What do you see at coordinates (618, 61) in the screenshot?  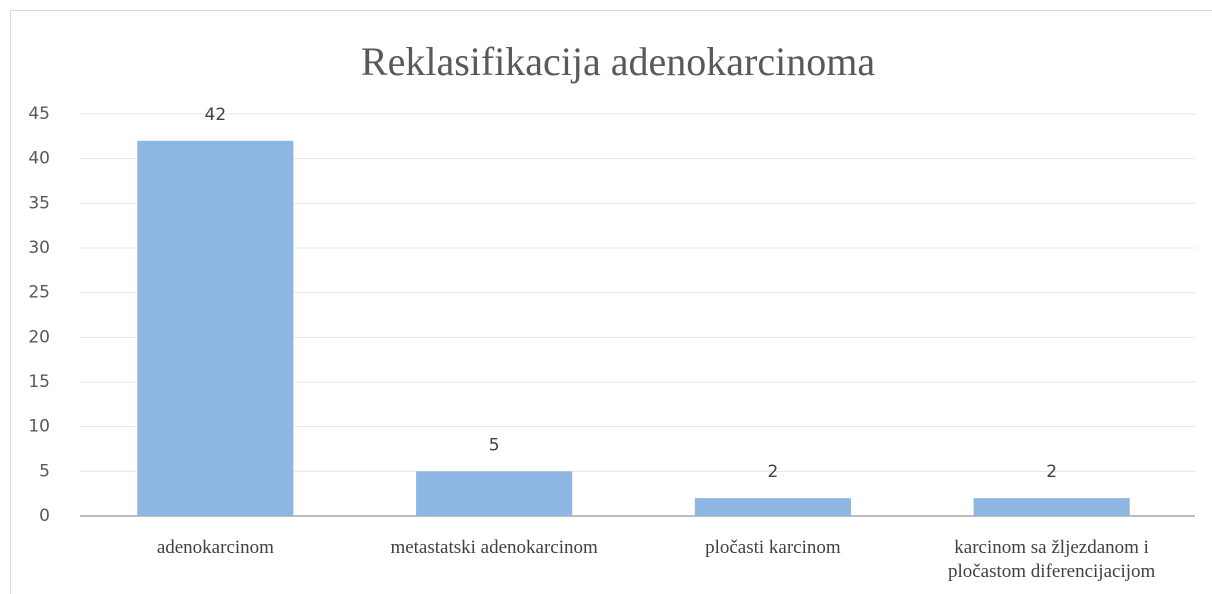 I see `chart-title: Reklasifikacija adenokarcinoma` at bounding box center [618, 61].